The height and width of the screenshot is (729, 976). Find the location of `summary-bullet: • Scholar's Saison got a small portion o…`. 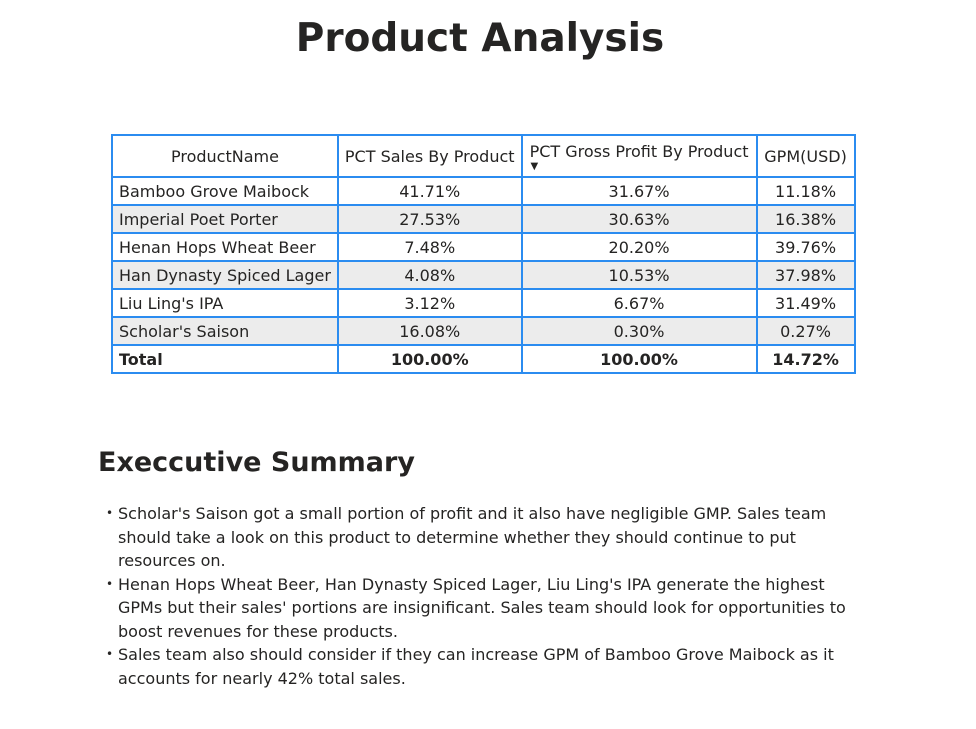

summary-bullet: • Scholar's Saison got a small portion o… is located at coordinates (486, 537).